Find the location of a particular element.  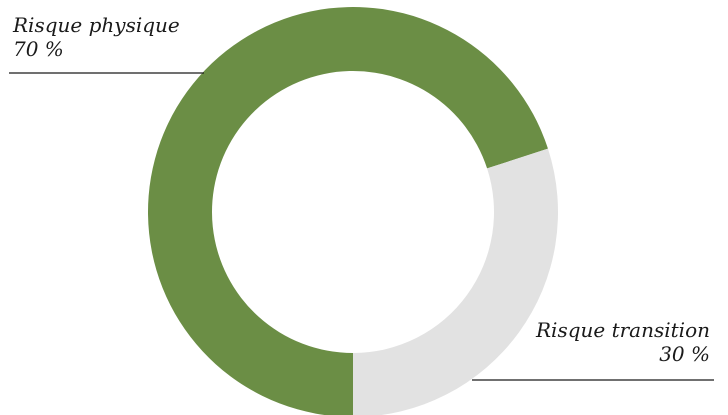

slice-label-transition-name: Risque transition is located at coordinates (622, 330).